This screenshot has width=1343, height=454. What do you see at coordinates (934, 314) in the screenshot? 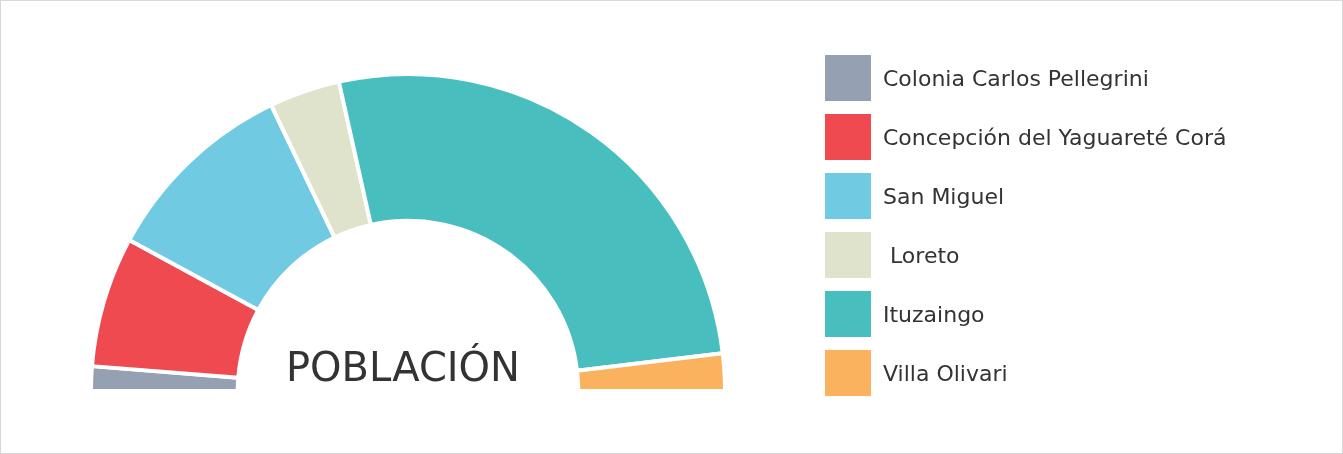
I see `legend-label: Ituzaingo` at bounding box center [934, 314].